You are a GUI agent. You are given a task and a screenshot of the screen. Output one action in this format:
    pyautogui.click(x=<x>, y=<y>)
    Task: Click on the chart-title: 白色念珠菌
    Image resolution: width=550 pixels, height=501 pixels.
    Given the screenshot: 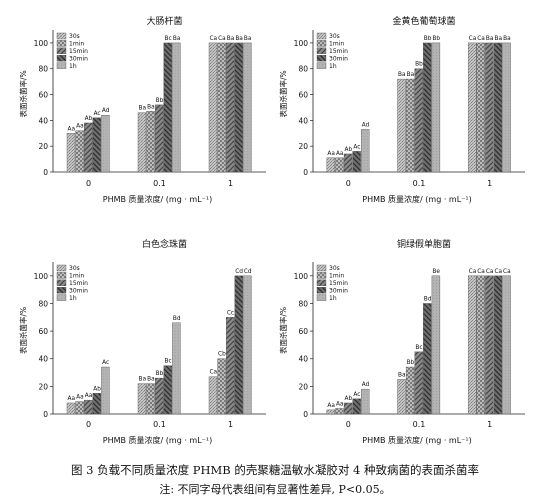 What is the action you would take?
    pyautogui.click(x=164, y=244)
    